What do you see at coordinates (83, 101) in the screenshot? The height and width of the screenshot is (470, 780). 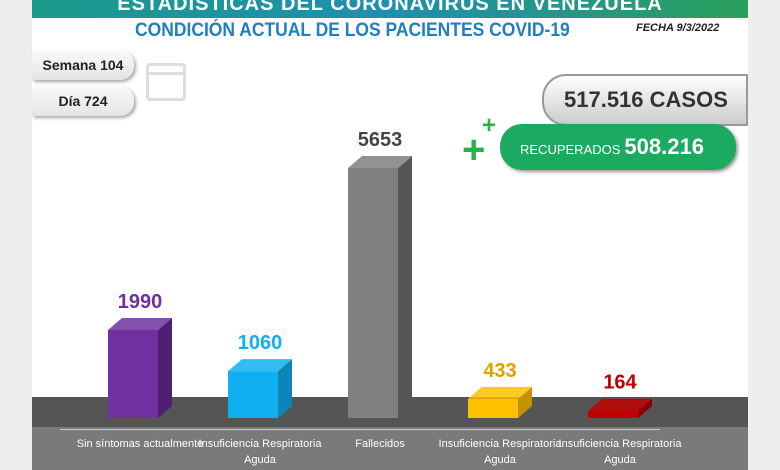 I see `day-badge: Día 724` at bounding box center [83, 101].